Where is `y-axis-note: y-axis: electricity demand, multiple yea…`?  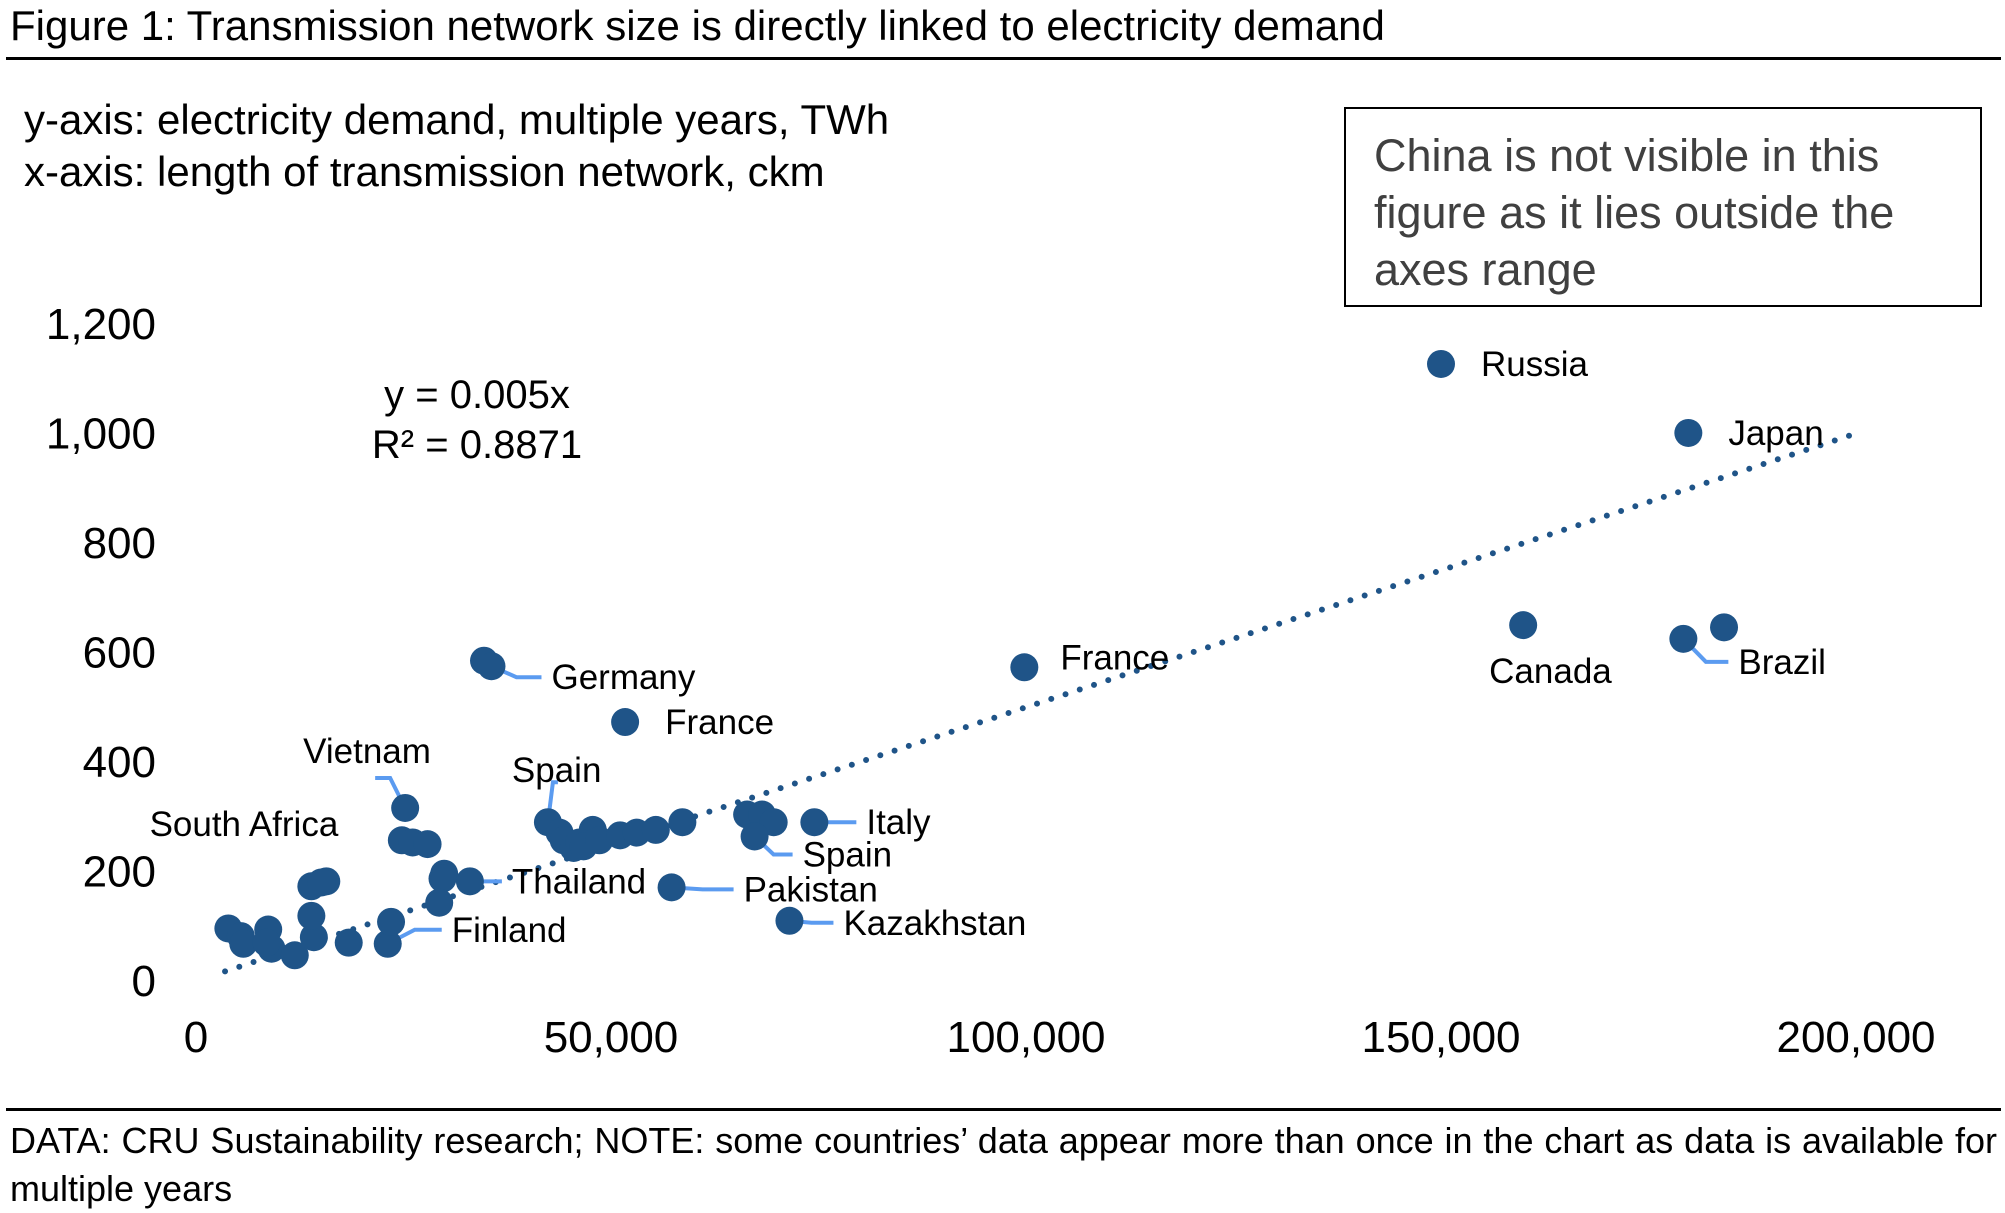 y-axis-note: y-axis: electricity demand, multiple yea… is located at coordinates (457, 119).